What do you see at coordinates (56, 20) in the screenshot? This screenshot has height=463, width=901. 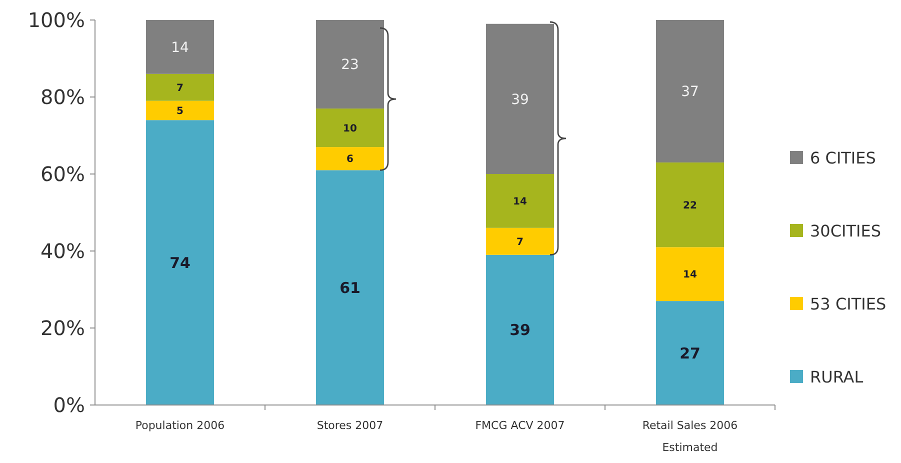 I see `y-tick-label: 100%` at bounding box center [56, 20].